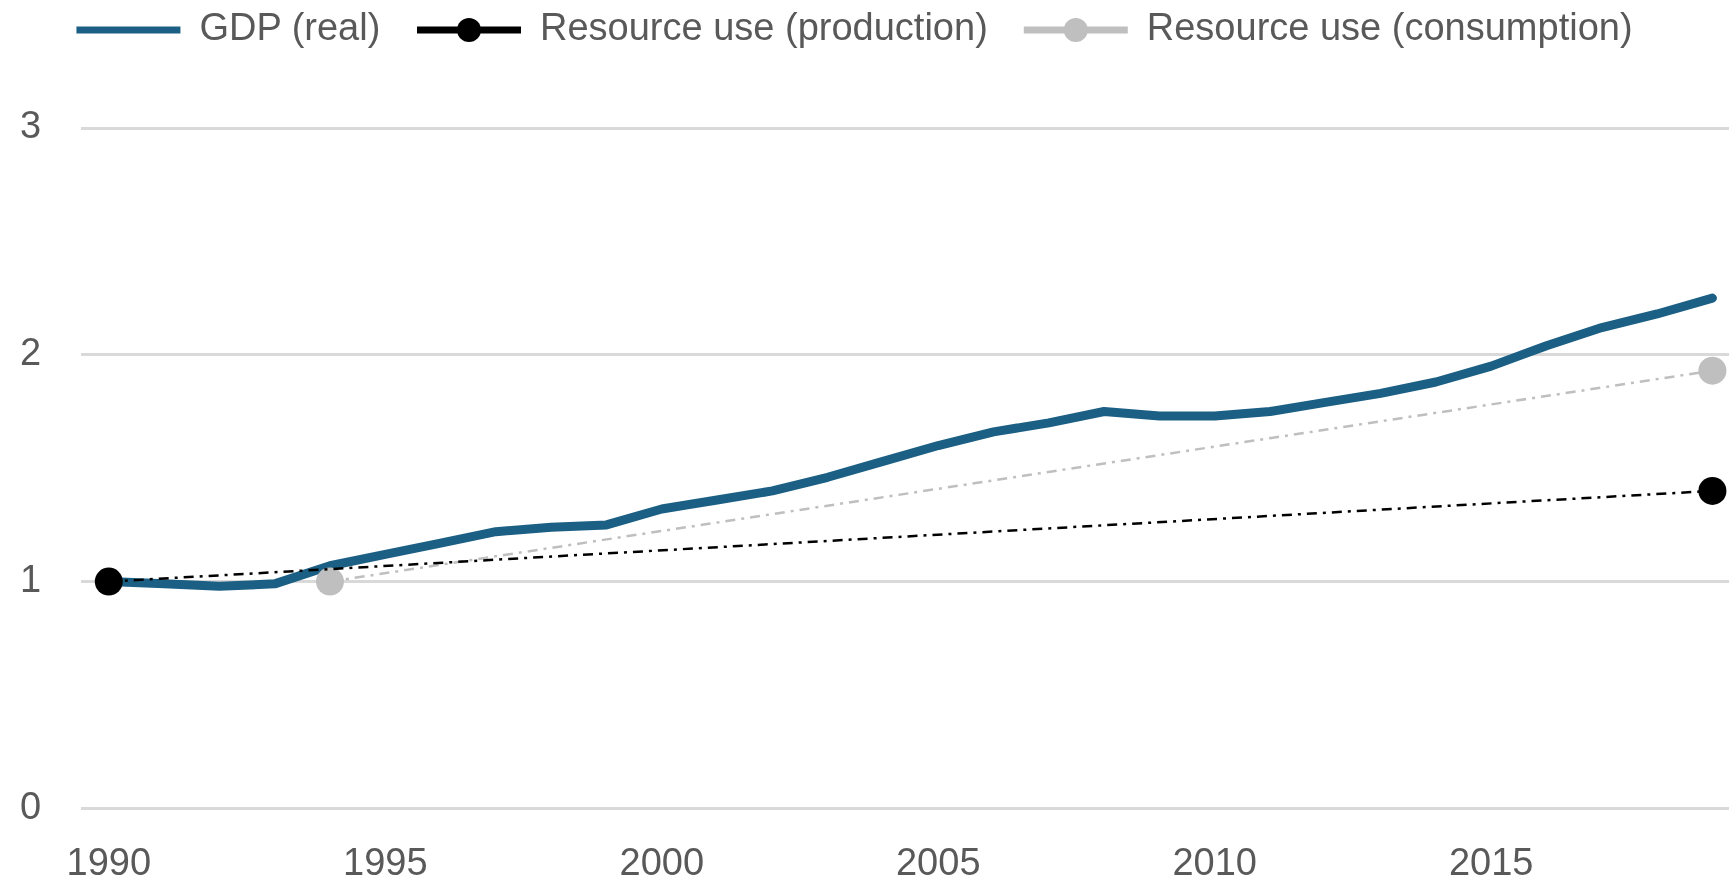  What do you see at coordinates (109, 861) in the screenshot?
I see `x-tick-label: 1990` at bounding box center [109, 861].